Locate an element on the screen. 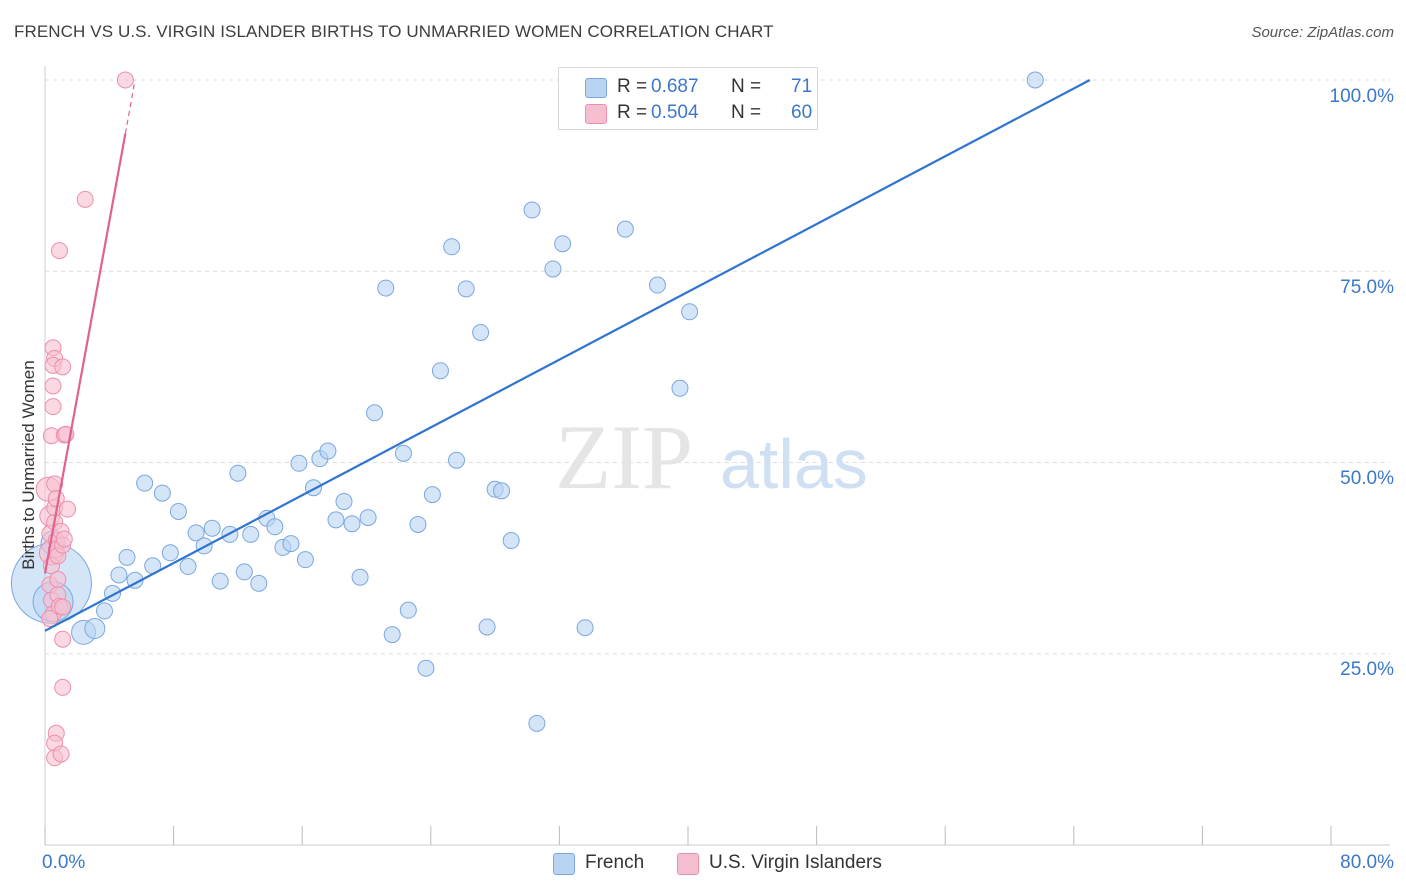  usvi-trend-line is located at coordinates (85, 353).